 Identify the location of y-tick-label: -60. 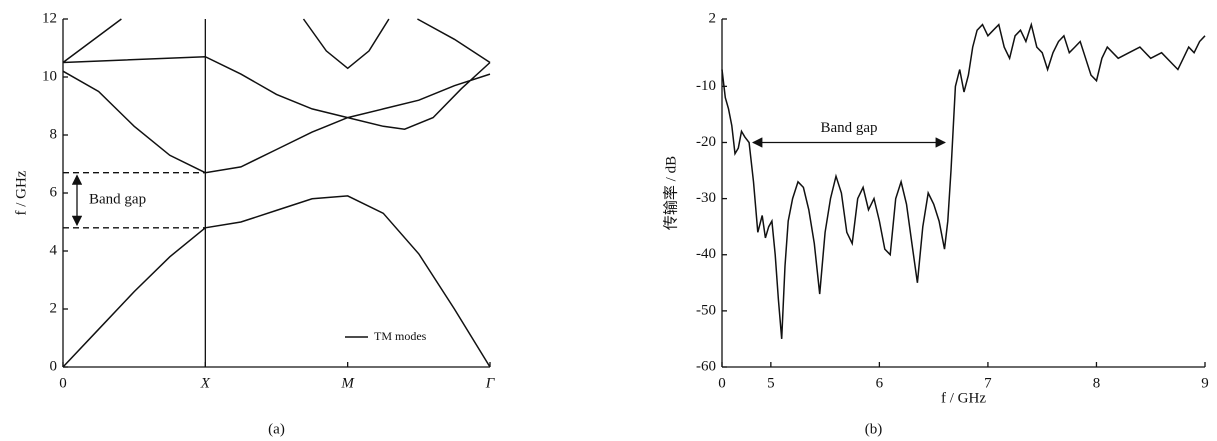
(706, 366).